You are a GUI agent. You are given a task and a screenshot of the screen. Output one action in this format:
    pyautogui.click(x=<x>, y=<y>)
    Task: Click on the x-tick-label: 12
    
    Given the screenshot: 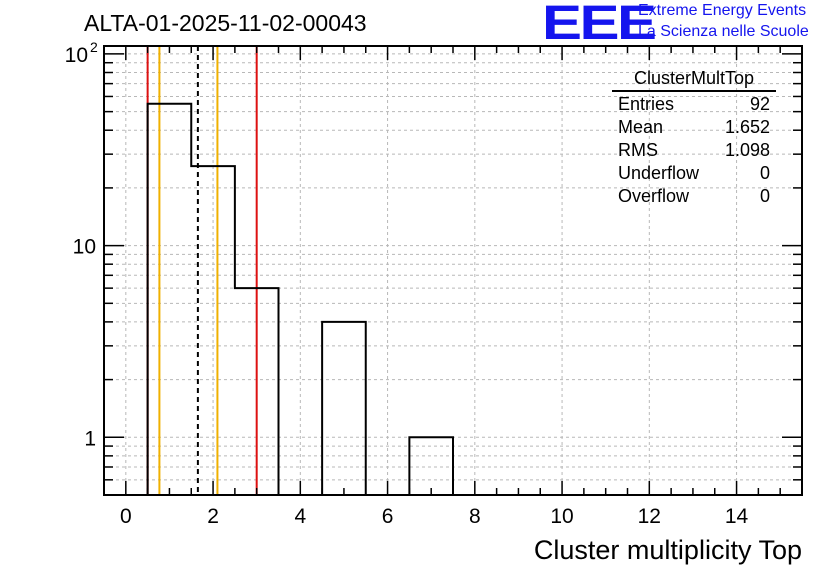 What is the action you would take?
    pyautogui.click(x=649, y=516)
    